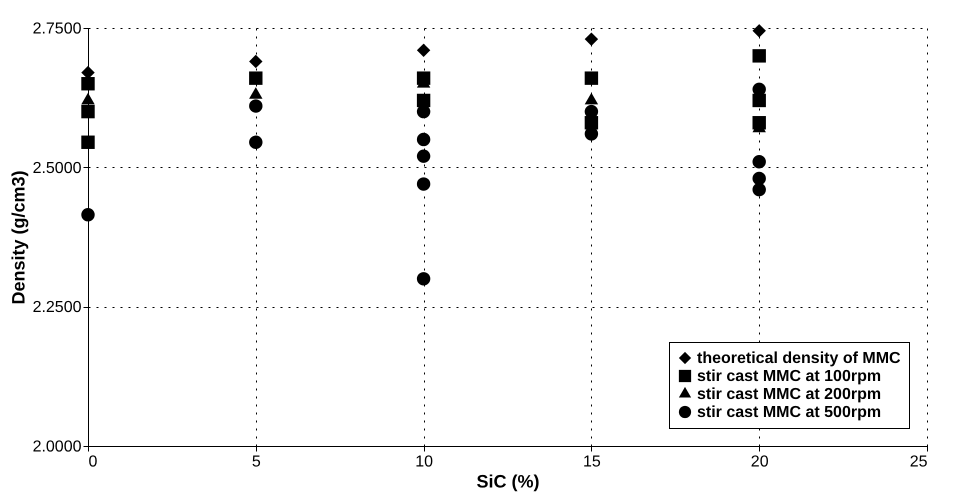 The image size is (958, 501). I want to click on x-tick-label: 10, so click(424, 462).